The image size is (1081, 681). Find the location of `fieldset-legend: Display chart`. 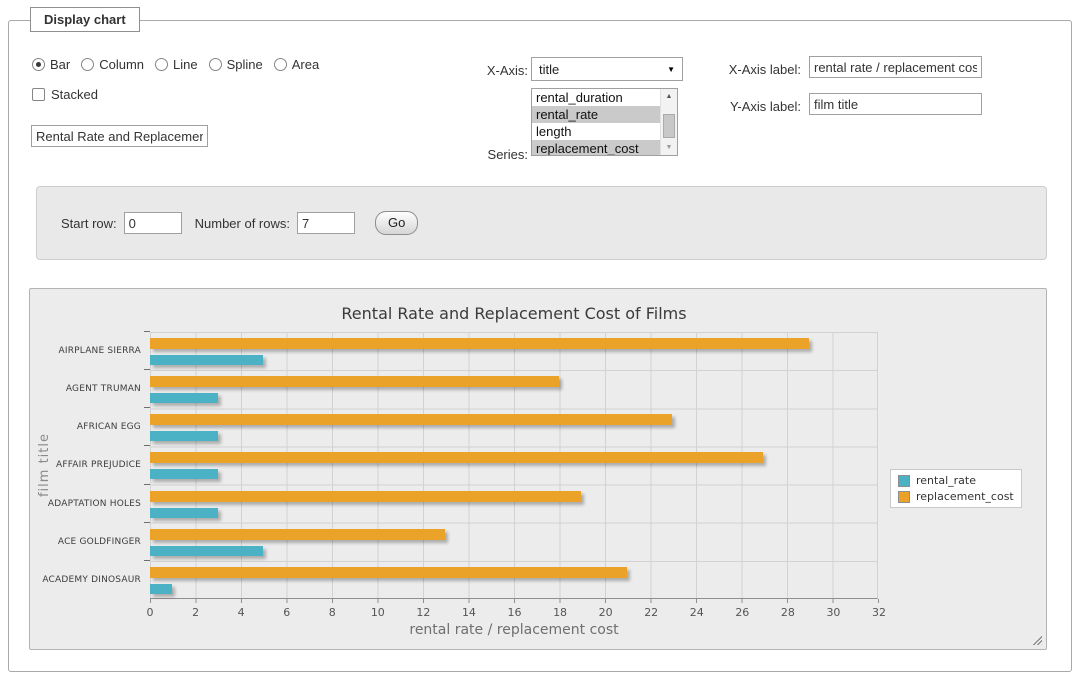

fieldset-legend: Display chart is located at coordinates (85, 19).